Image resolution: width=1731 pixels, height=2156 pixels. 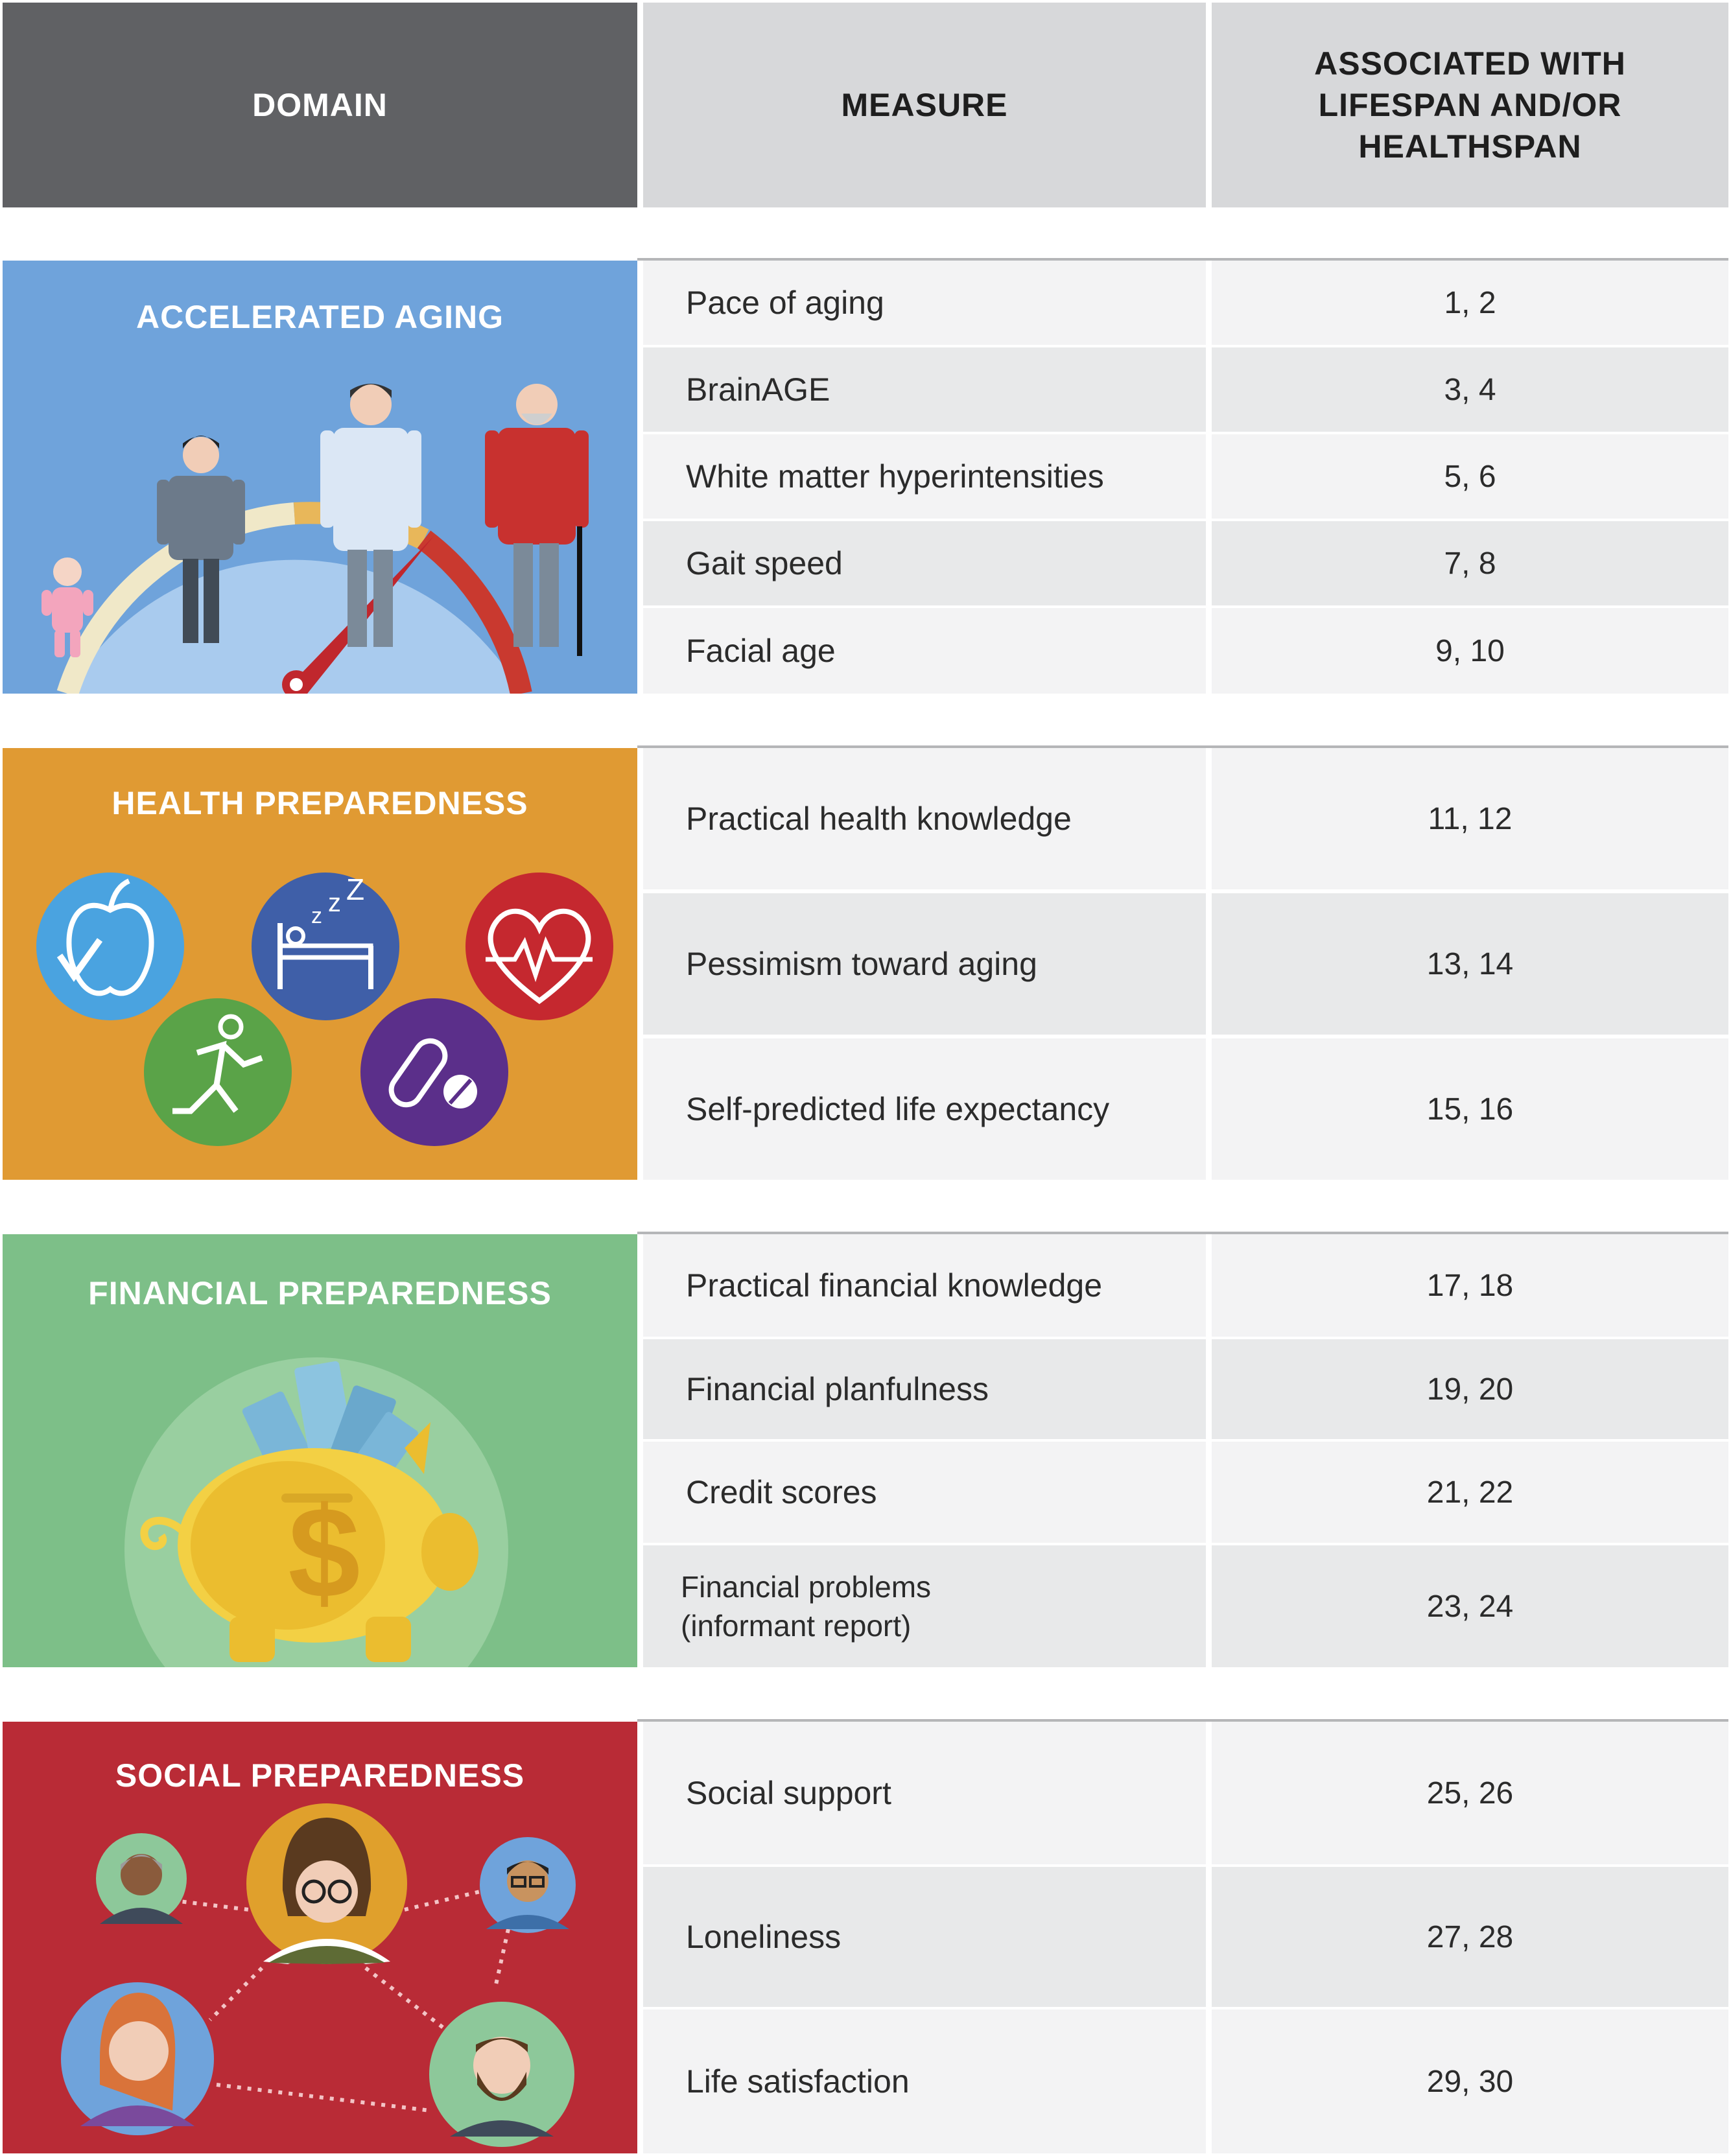 I want to click on measure-cell: Pessimism toward aging, so click(x=924, y=964).